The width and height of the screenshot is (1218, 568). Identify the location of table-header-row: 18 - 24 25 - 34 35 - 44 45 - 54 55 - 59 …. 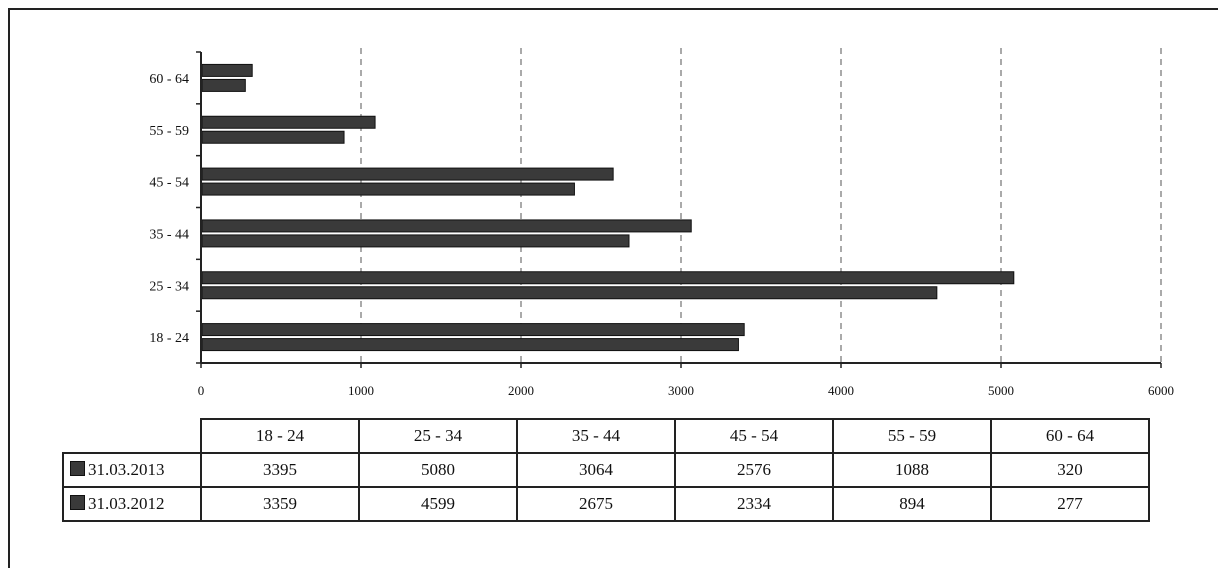
(606, 436).